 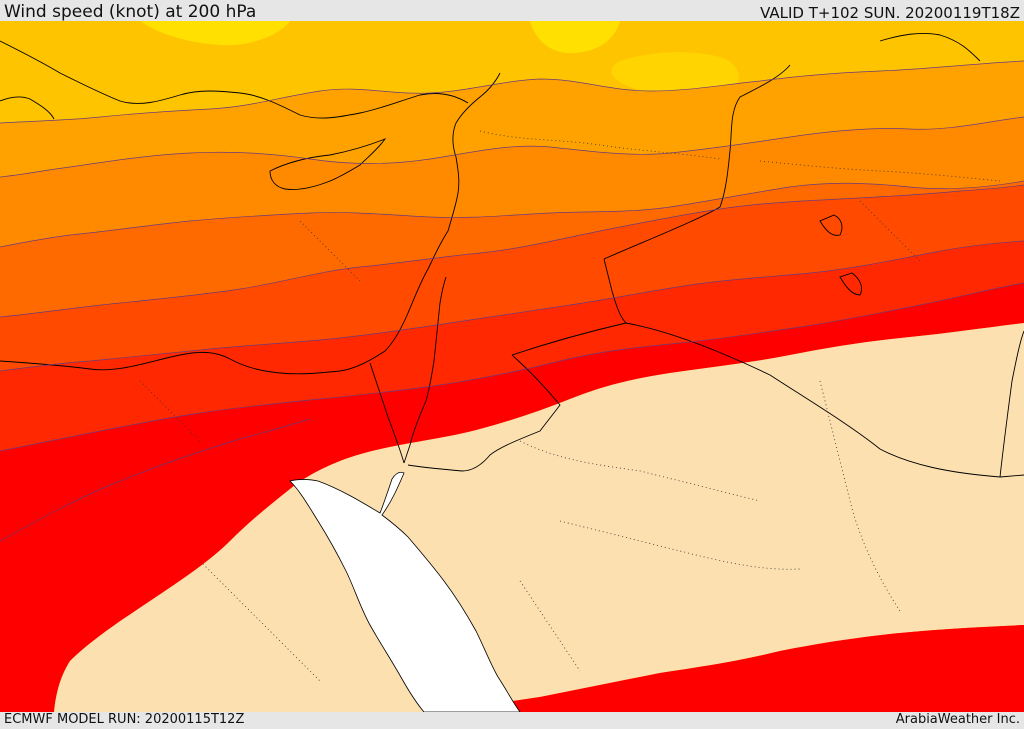 I want to click on band-gold, so click(x=512, y=72).